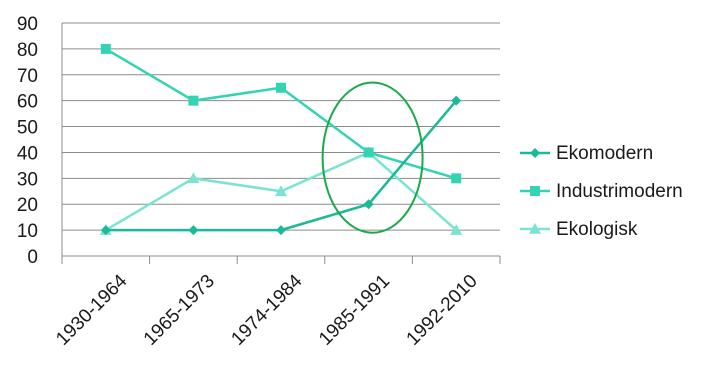 The height and width of the screenshot is (370, 716). I want to click on x-tick-label: 1965-1973, so click(179, 310).